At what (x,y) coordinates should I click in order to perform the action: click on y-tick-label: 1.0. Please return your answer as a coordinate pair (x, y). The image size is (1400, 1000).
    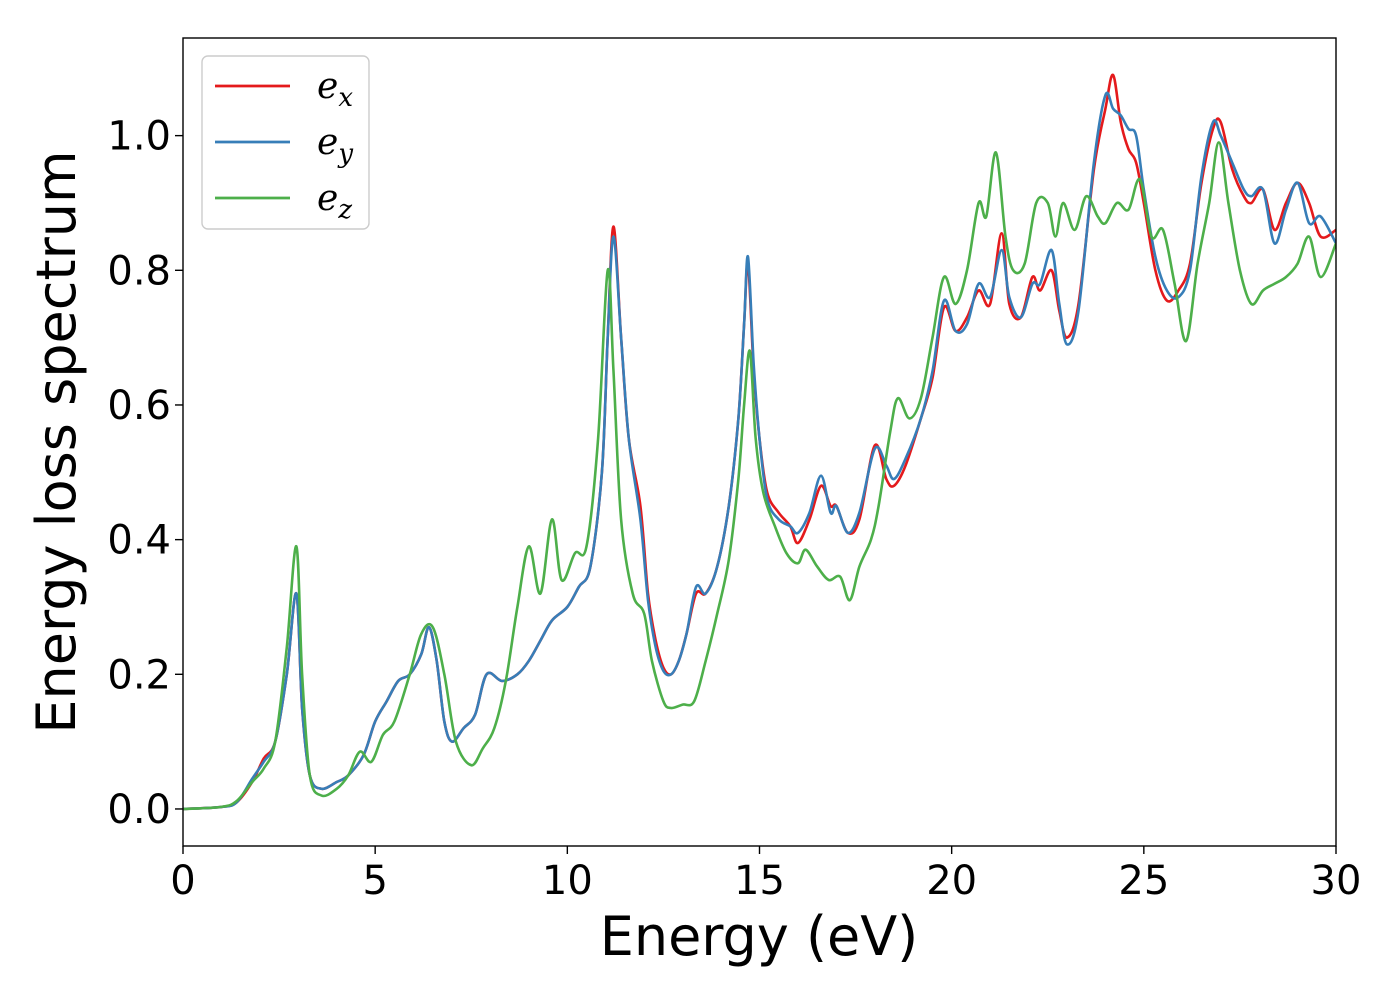
    Looking at the image, I should click on (139, 137).